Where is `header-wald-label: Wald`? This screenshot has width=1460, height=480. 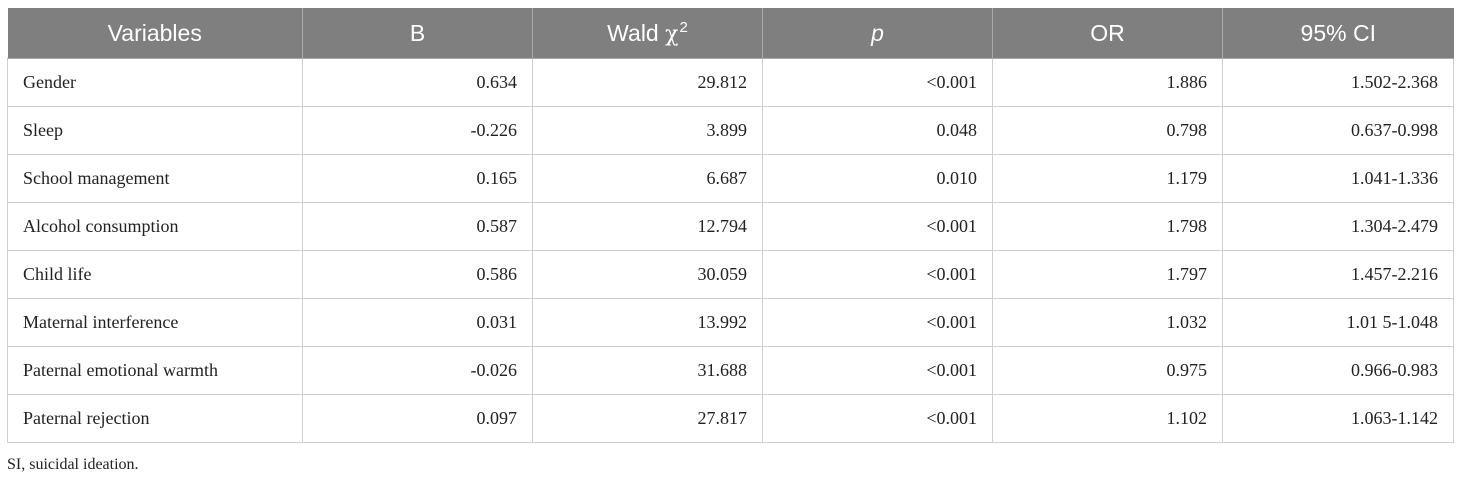 header-wald-label: Wald is located at coordinates (633, 32).